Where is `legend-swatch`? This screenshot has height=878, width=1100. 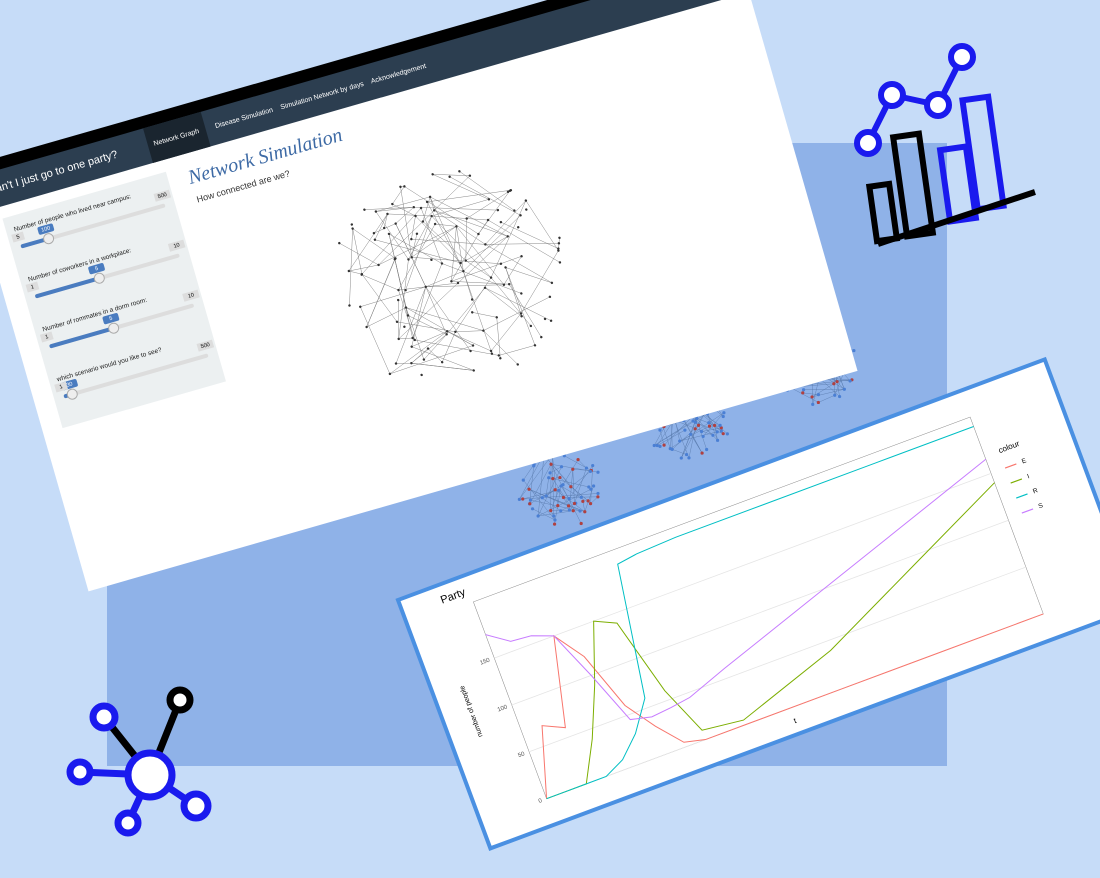 legend-swatch is located at coordinates (1027, 511).